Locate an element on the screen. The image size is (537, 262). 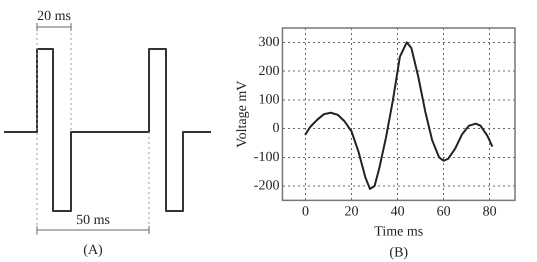
y-axis-title: Voltage mV is located at coordinates (242, 114).